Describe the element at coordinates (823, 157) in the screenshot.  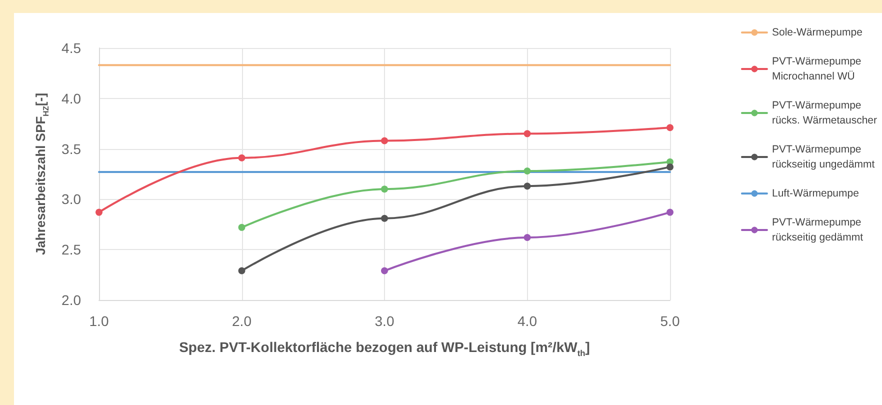
I see `legend-label: PVT-Wärmepumpe rückseitig ungedämmt` at that location.